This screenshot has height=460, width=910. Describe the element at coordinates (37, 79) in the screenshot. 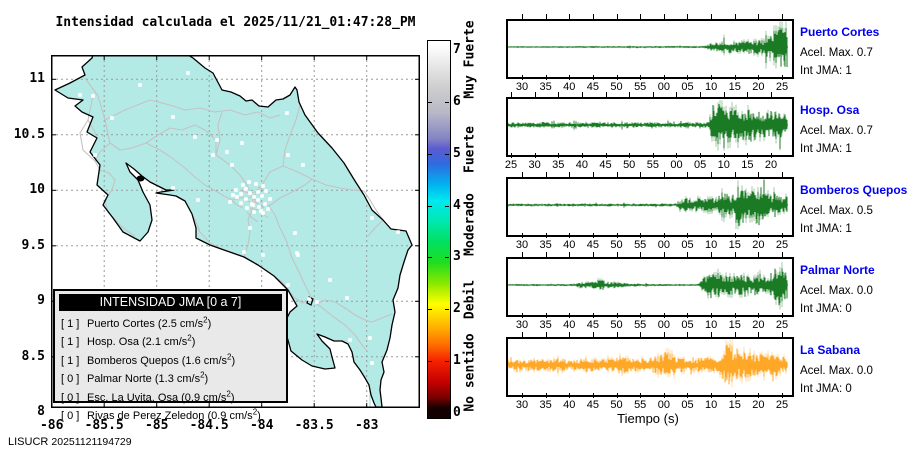

I see `map-y-tick-label: 11` at that location.